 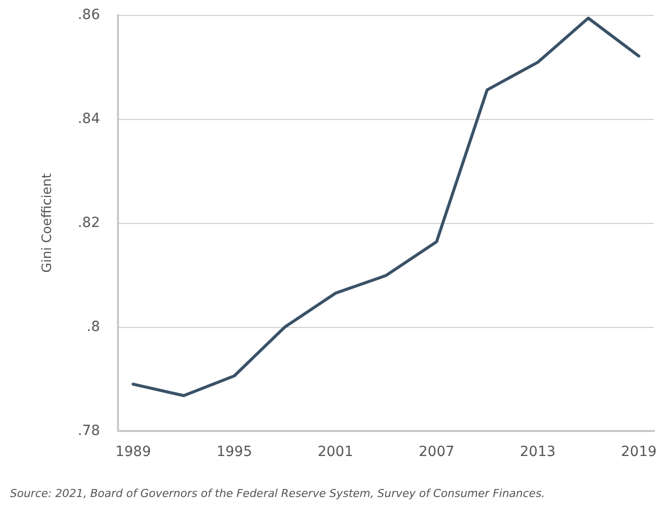 I want to click on y-tick-label: .8, so click(x=93, y=327).